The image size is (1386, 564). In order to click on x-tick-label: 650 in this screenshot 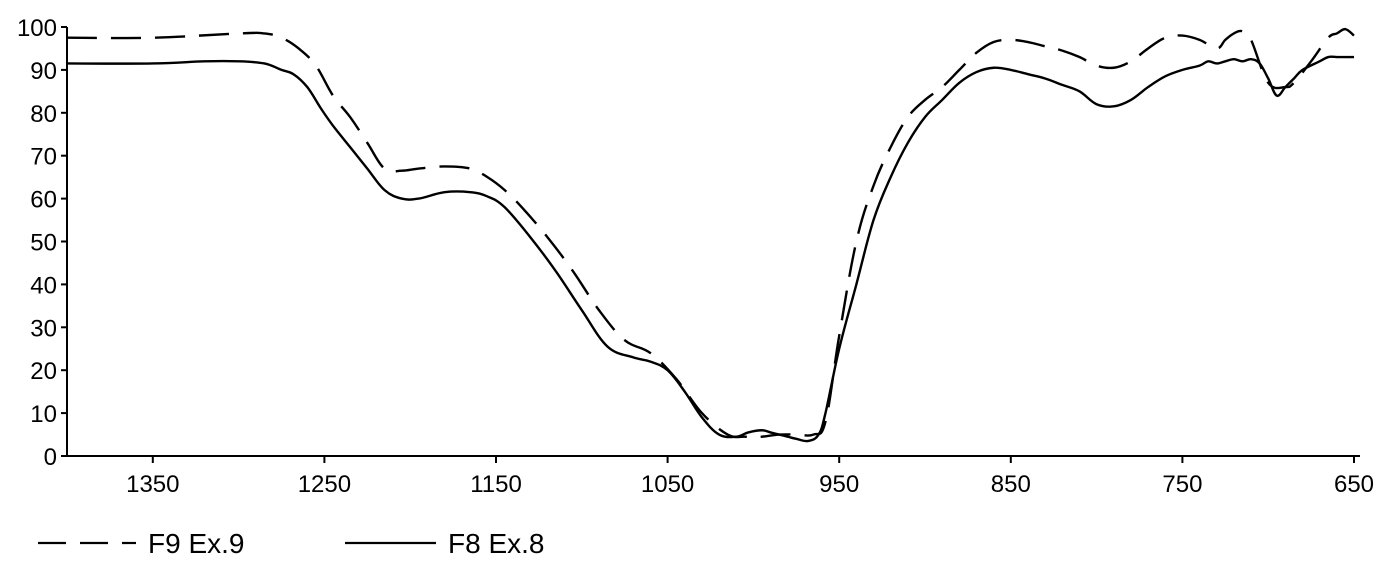, I will do `click(1354, 484)`.